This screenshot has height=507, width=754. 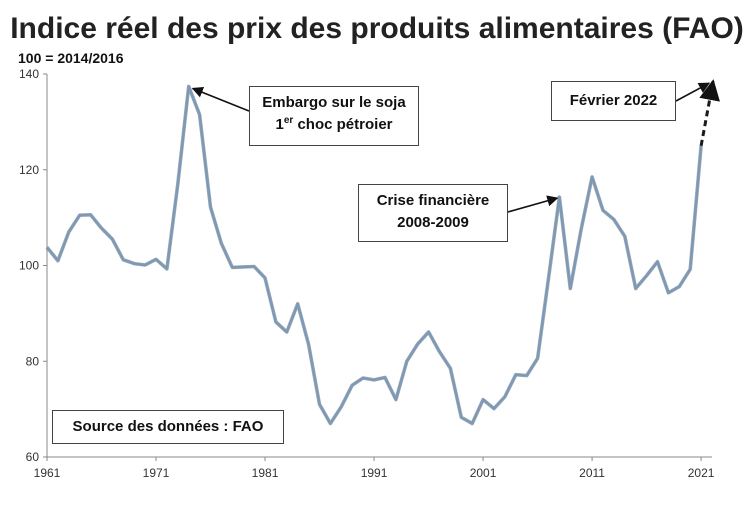 What do you see at coordinates (33, 457) in the screenshot?
I see `y-tick-label: 60` at bounding box center [33, 457].